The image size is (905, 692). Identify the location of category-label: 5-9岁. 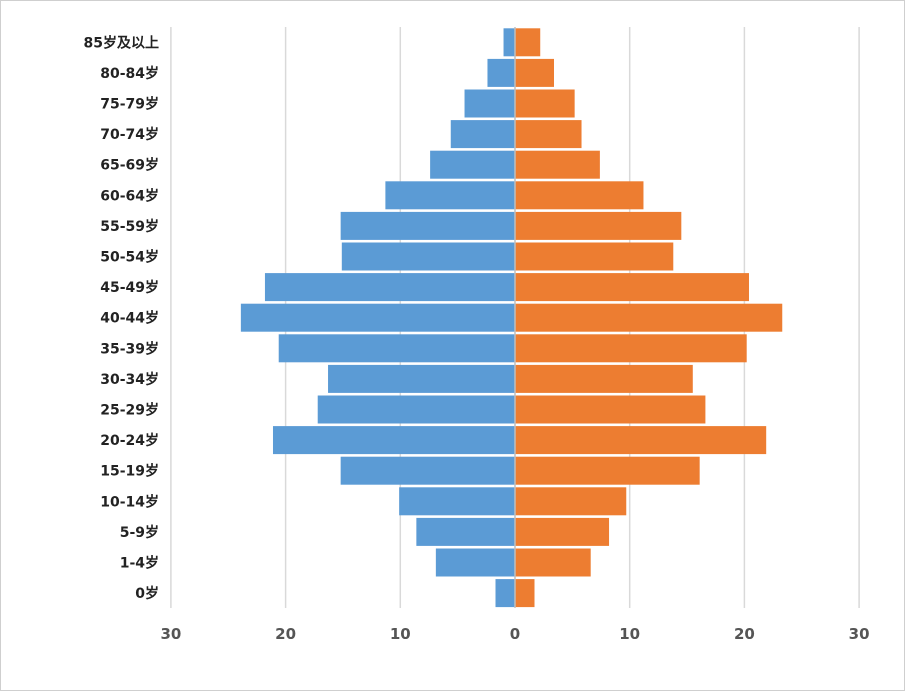
(139, 532).